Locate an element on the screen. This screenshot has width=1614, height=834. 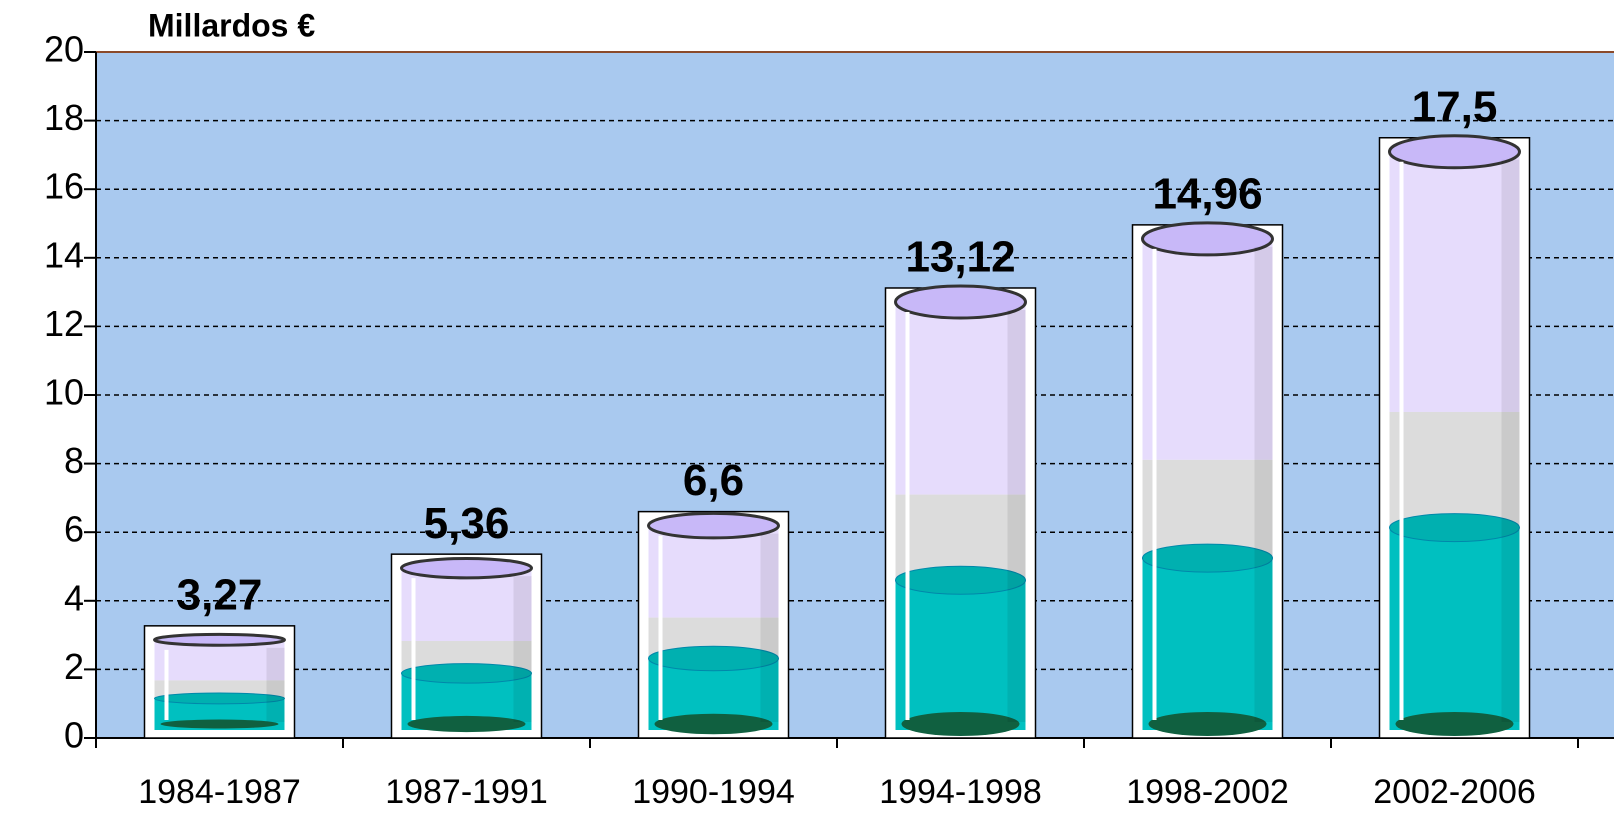
value-label: 5,36 is located at coordinates (467, 523).